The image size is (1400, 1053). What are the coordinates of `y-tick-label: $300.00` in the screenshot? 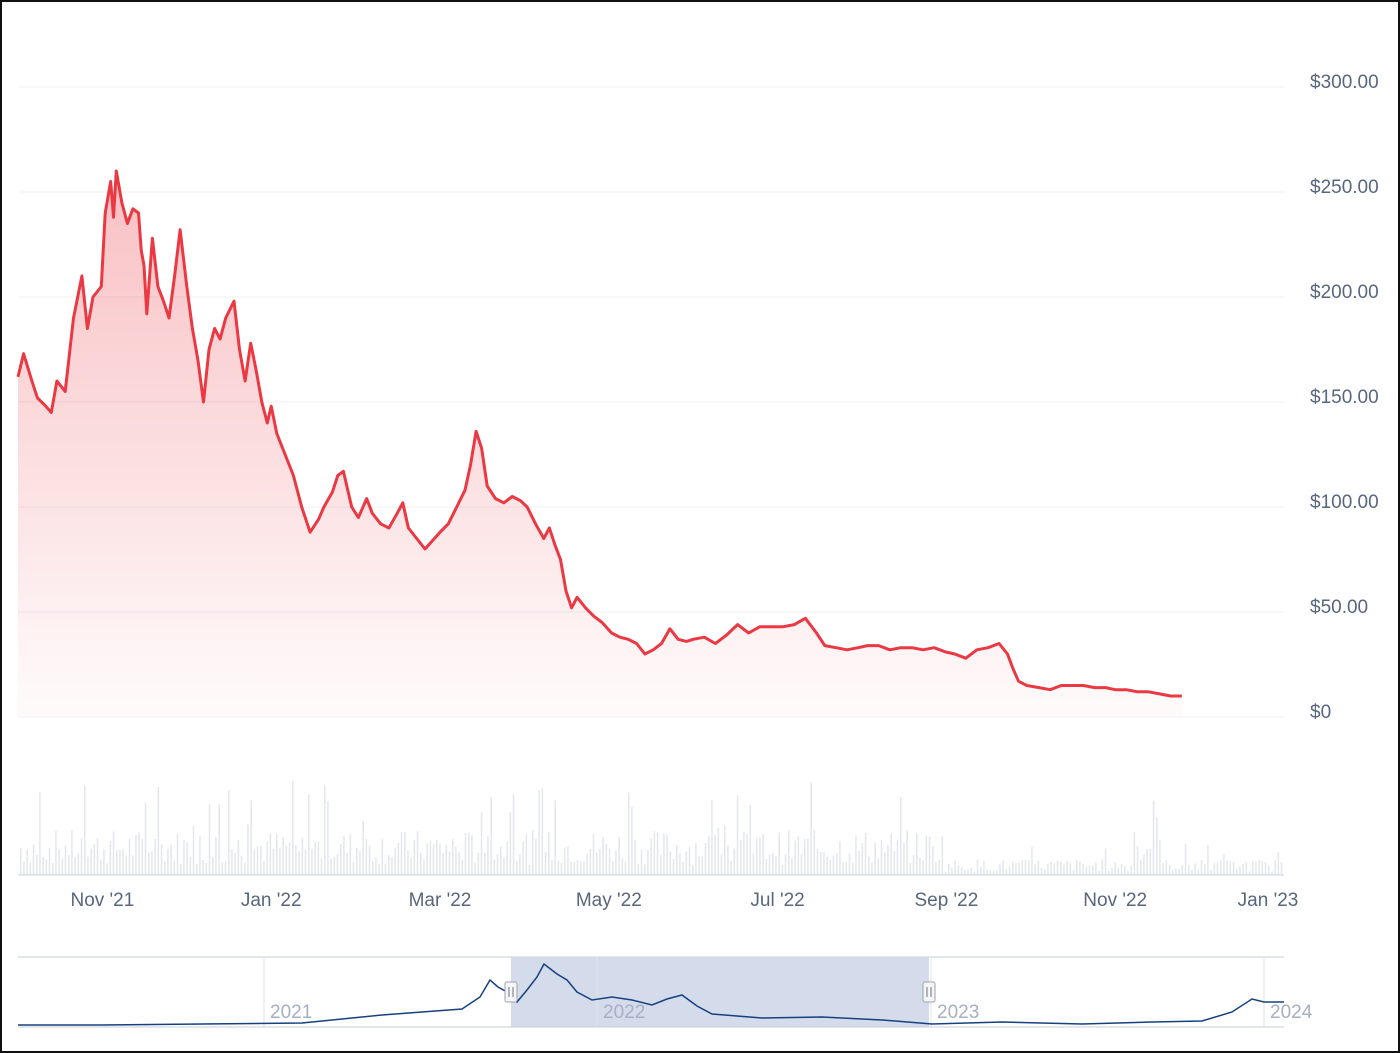 It's located at (1344, 82).